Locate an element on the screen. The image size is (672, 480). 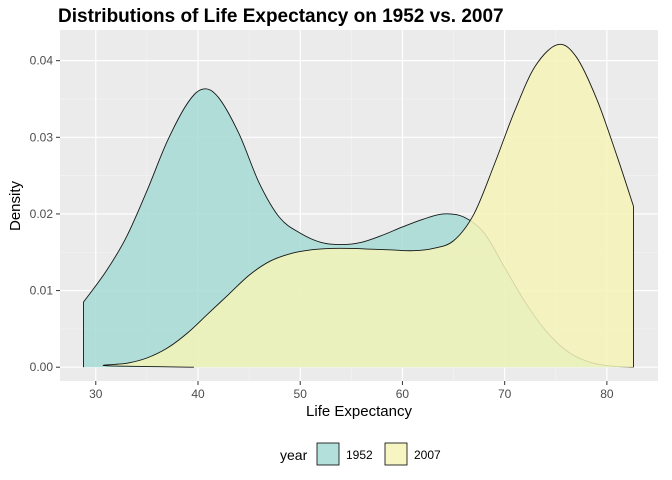
legend-key-2007 is located at coordinates (396, 454).